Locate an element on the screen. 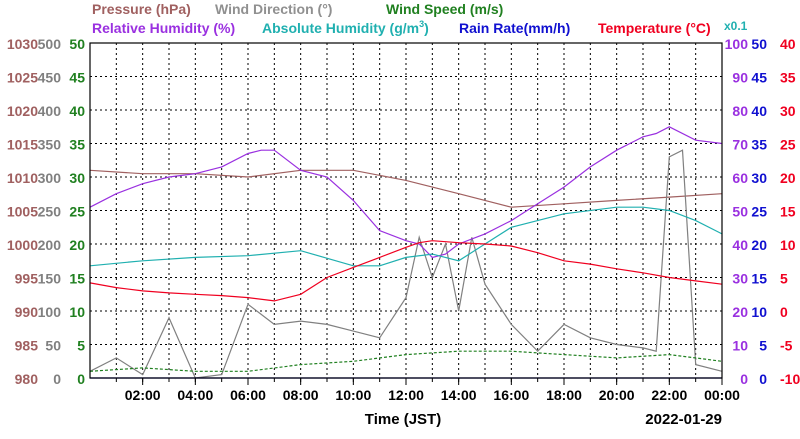 Image resolution: width=800 pixels, height=439 pixels. x-tick-label: 10:00 is located at coordinates (353, 395).